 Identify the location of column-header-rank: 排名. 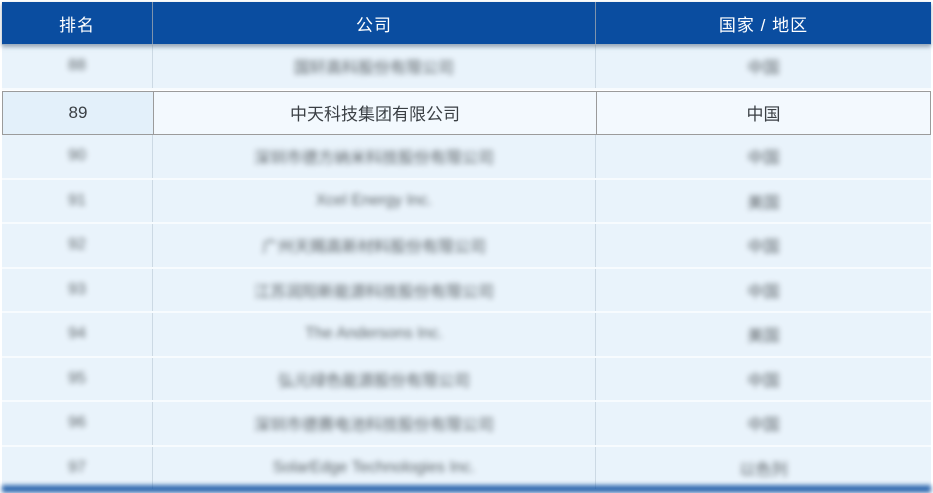
(77, 23).